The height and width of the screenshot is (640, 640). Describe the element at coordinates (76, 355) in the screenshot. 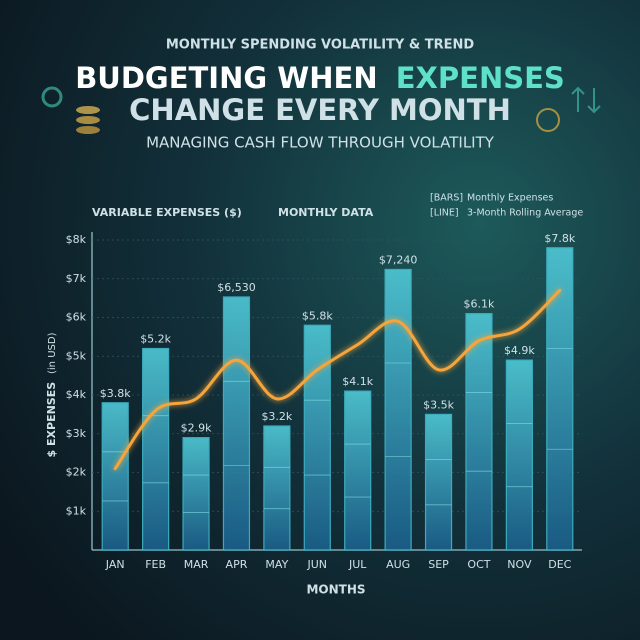

I see `y-tick-label: $5k` at that location.